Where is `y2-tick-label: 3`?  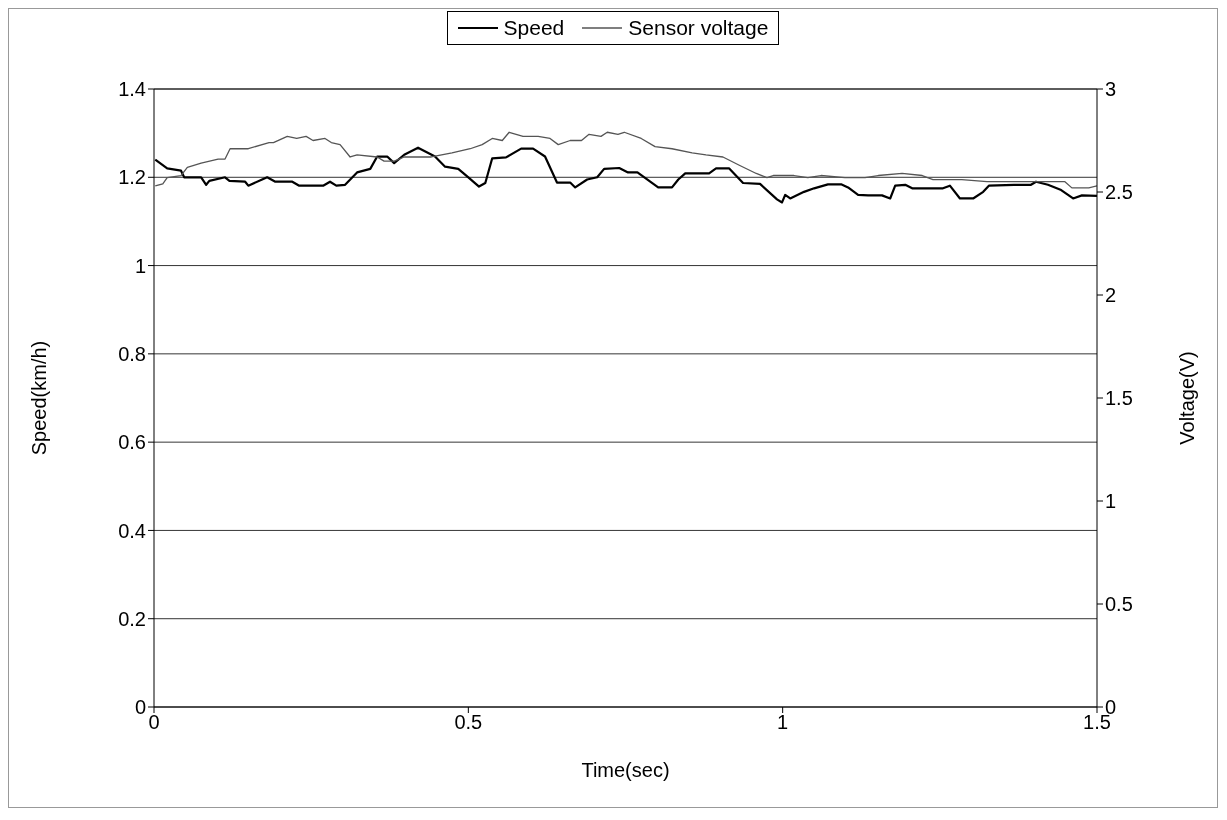 y2-tick-label: 3 is located at coordinates (1111, 89).